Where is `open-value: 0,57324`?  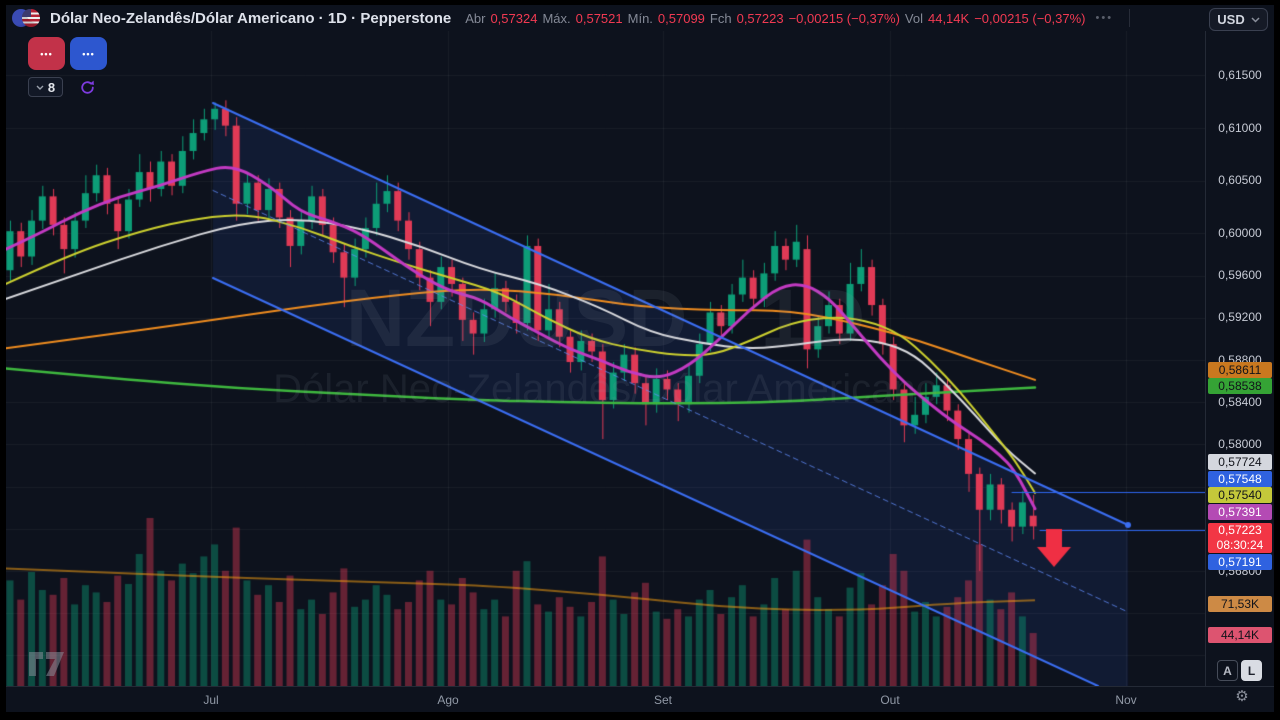
open-value: 0,57324 is located at coordinates (514, 18).